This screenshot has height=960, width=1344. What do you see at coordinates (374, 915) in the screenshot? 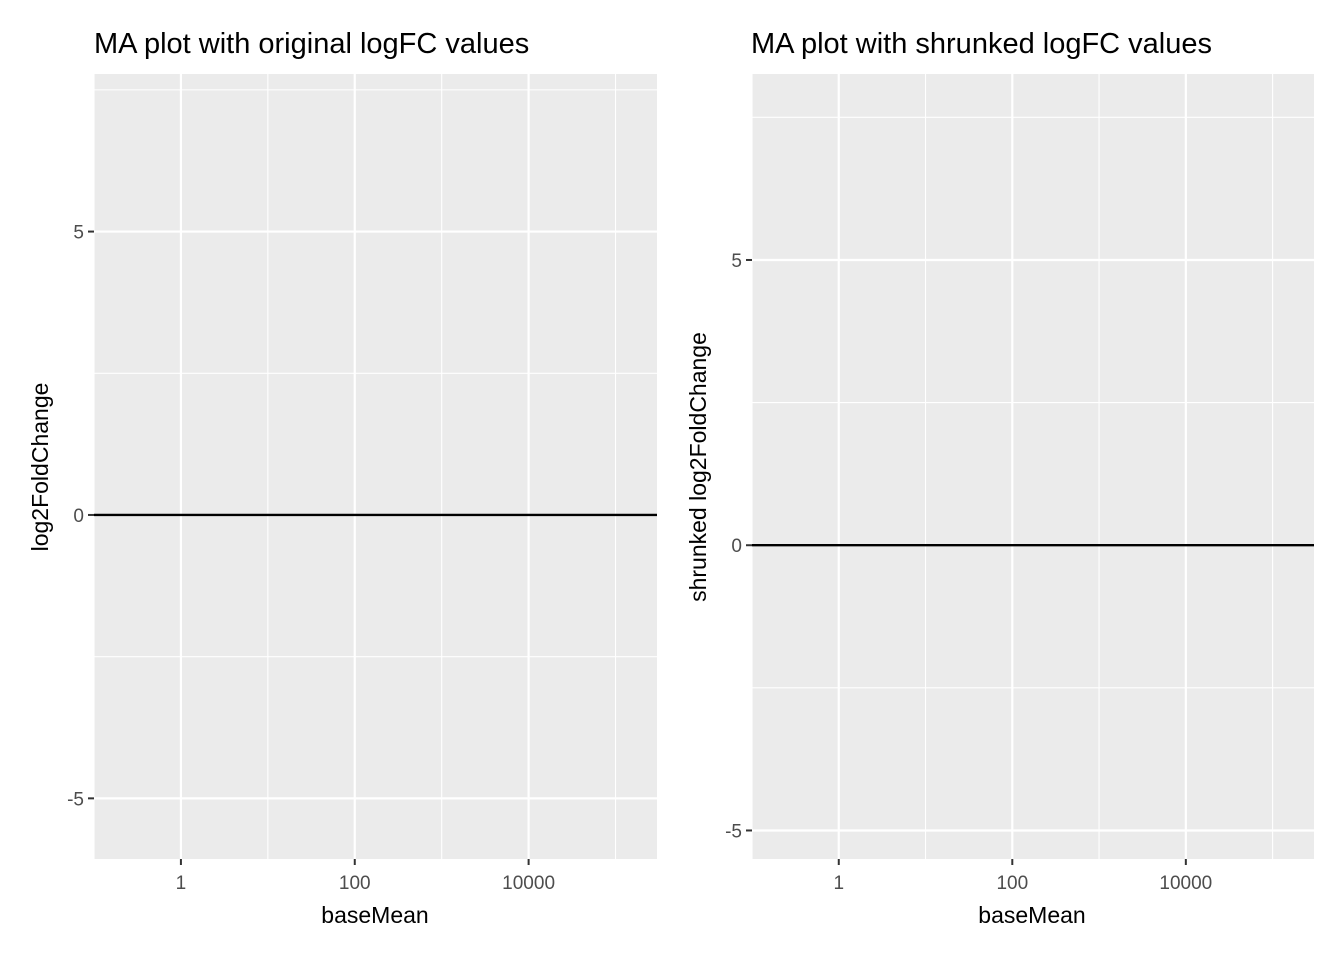
I see `x-axis-title-original: baseMean` at bounding box center [374, 915].